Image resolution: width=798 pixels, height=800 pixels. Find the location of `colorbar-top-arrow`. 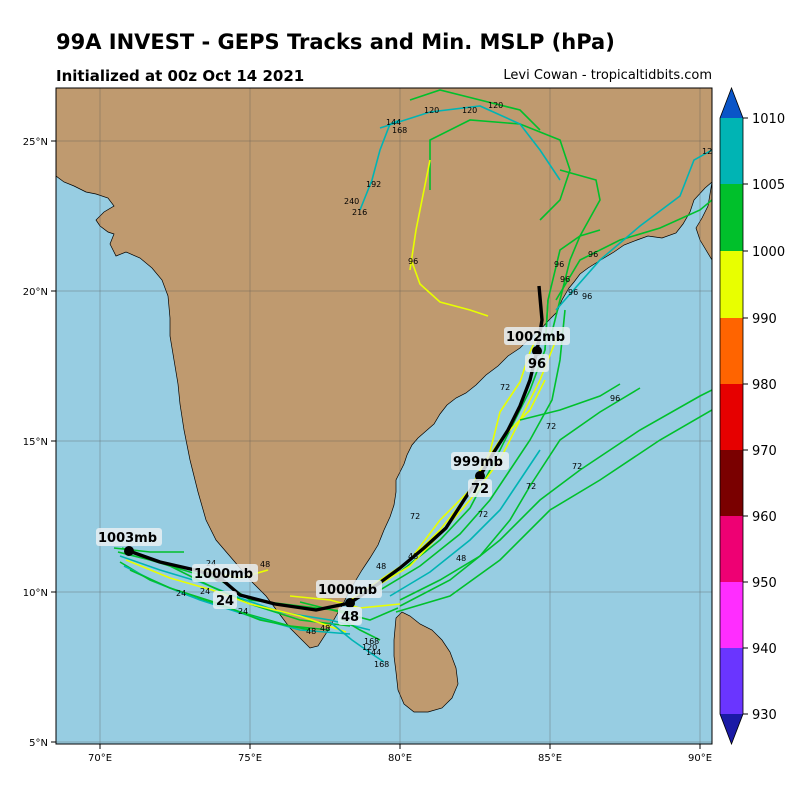

colorbar-top-arrow is located at coordinates (731, 103).